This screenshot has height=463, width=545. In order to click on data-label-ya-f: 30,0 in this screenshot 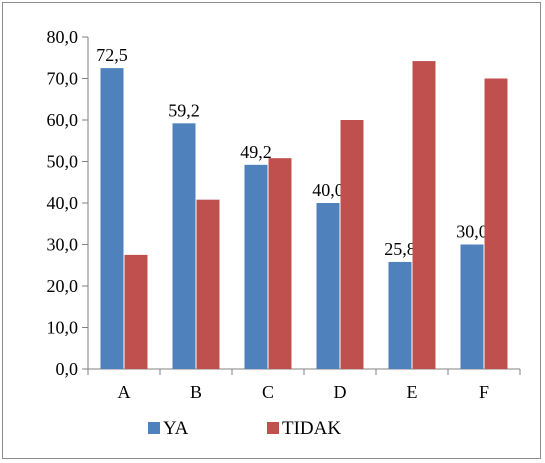, I will do `click(472, 232)`.